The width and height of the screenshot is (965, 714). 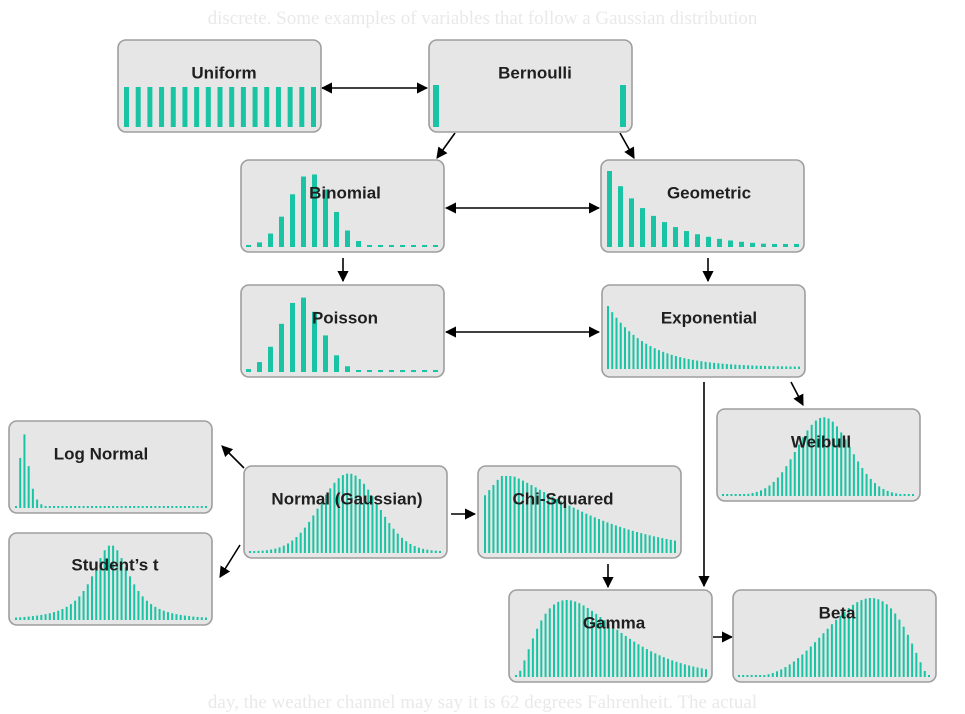 I want to click on arrow-normal-lognormal, so click(x=233, y=457).